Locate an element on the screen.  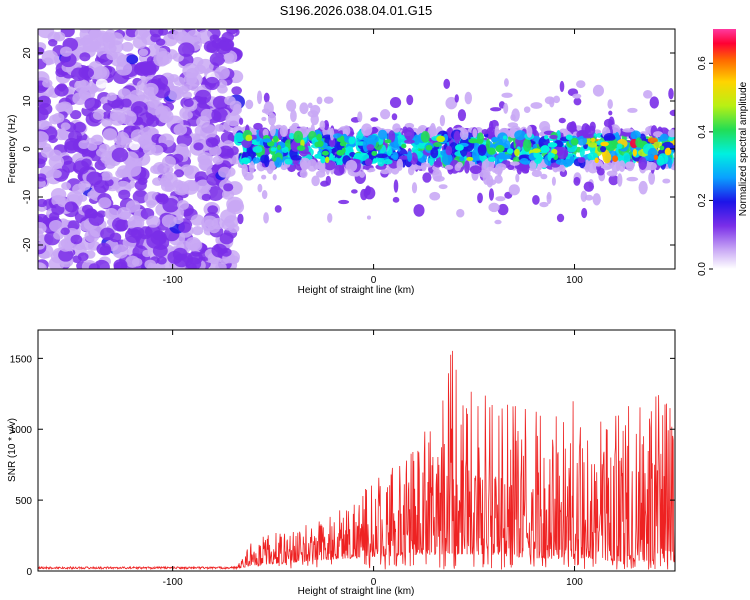
colorbar-gradient is located at coordinates (724, 149).